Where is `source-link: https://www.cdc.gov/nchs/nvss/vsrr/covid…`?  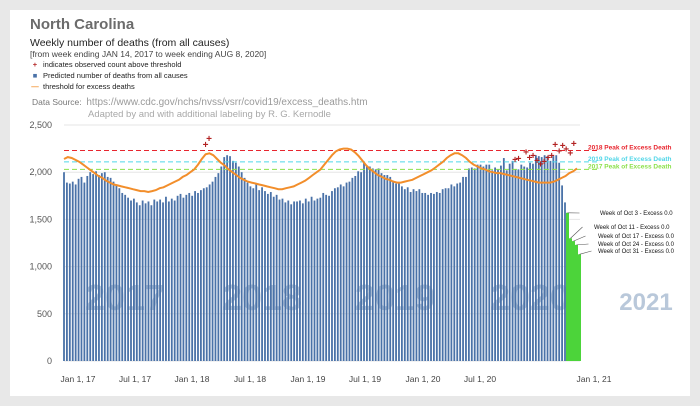
source-link: https://www.cdc.gov/nchs/nvss/vsrr/covid… is located at coordinates (227, 102).